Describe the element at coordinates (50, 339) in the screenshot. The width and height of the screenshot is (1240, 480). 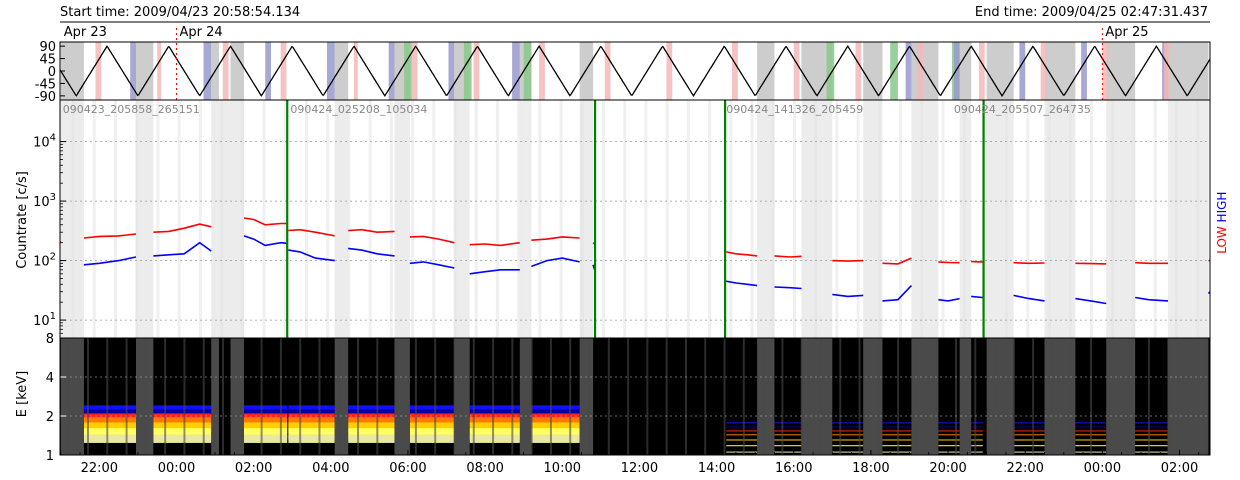
I see `energy-ytick-label: 8` at that location.